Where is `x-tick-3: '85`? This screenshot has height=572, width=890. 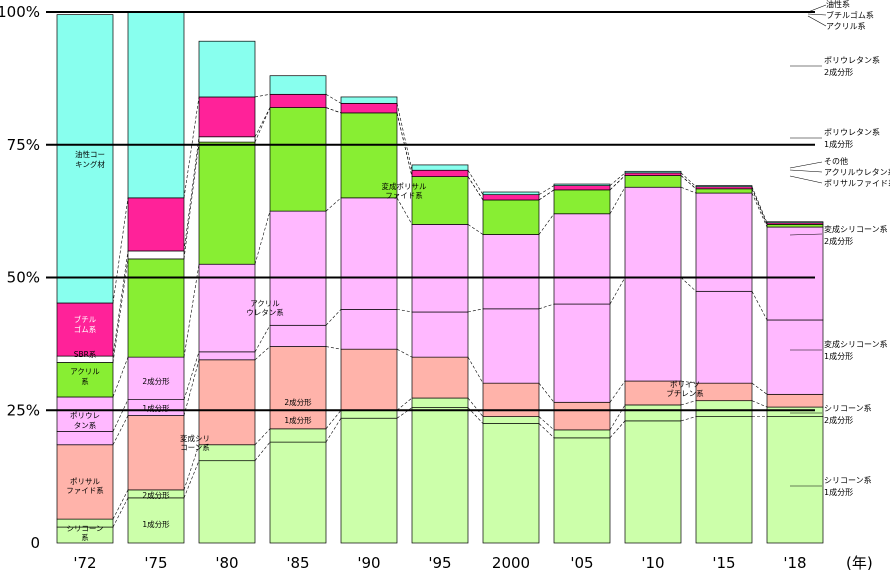
x-tick-3: '85 is located at coordinates (297, 563).